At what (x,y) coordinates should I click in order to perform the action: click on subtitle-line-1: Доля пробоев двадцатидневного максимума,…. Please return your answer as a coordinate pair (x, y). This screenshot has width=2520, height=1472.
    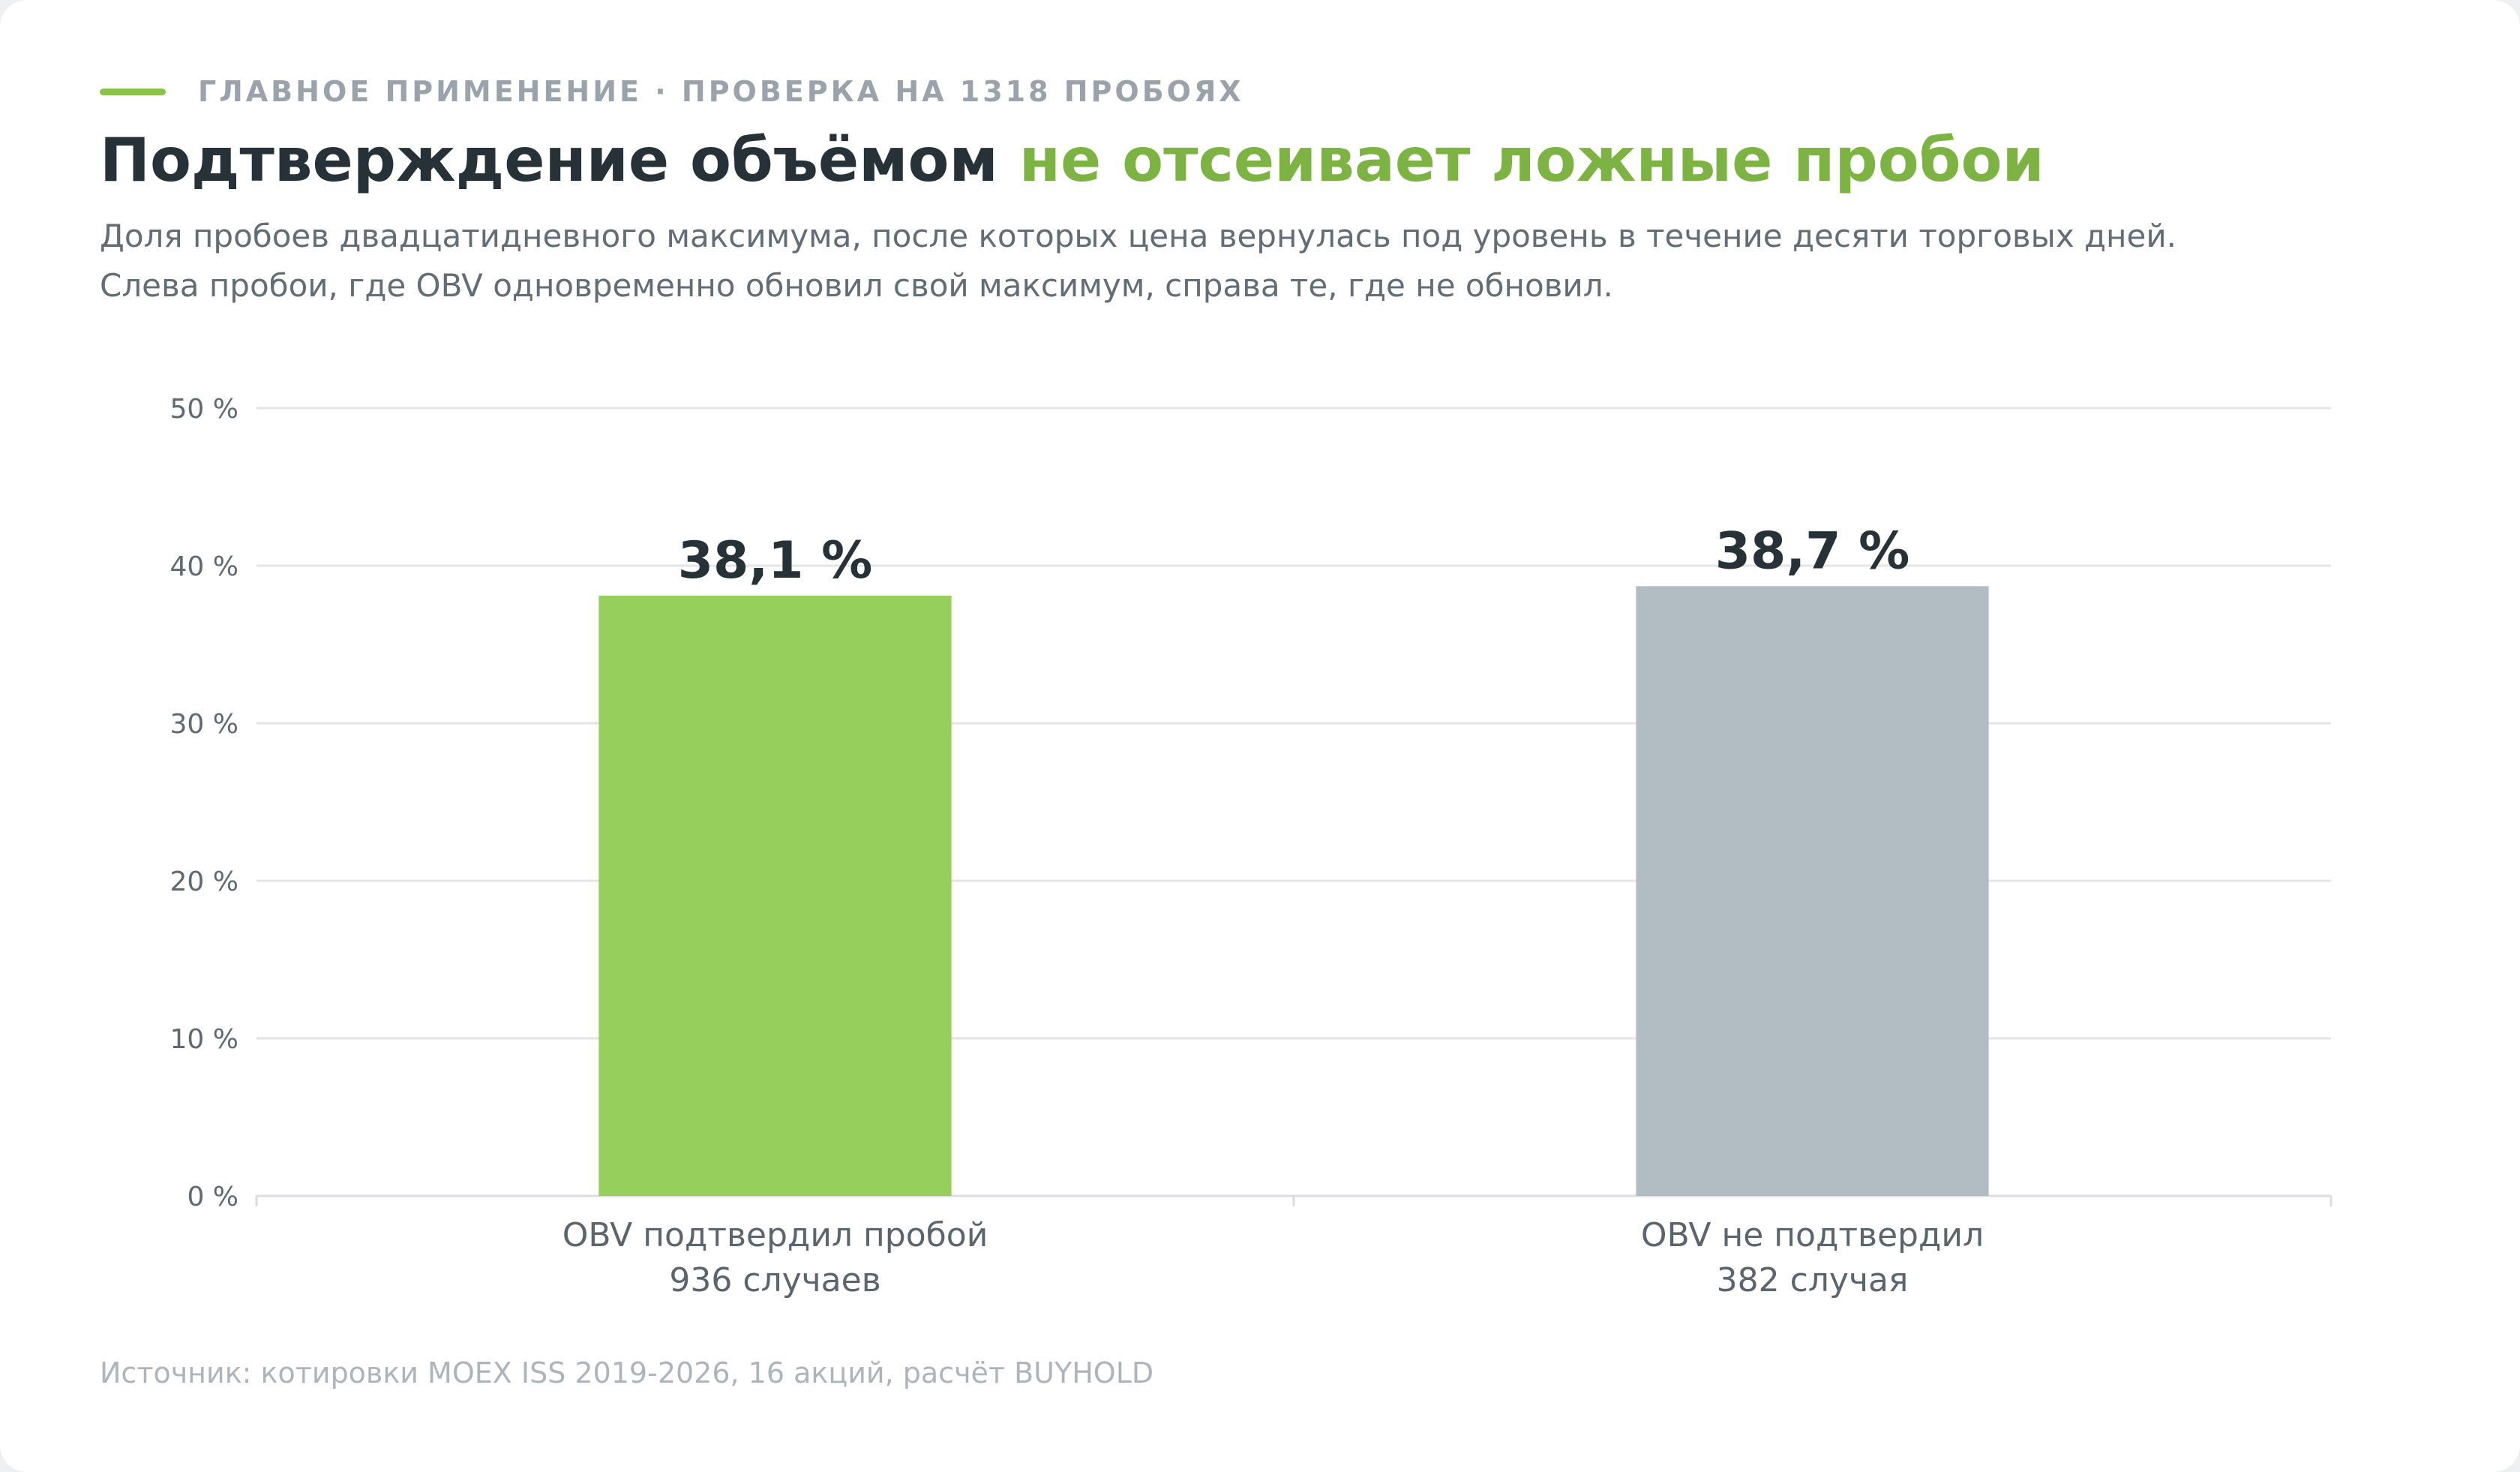
    Looking at the image, I should click on (1138, 236).